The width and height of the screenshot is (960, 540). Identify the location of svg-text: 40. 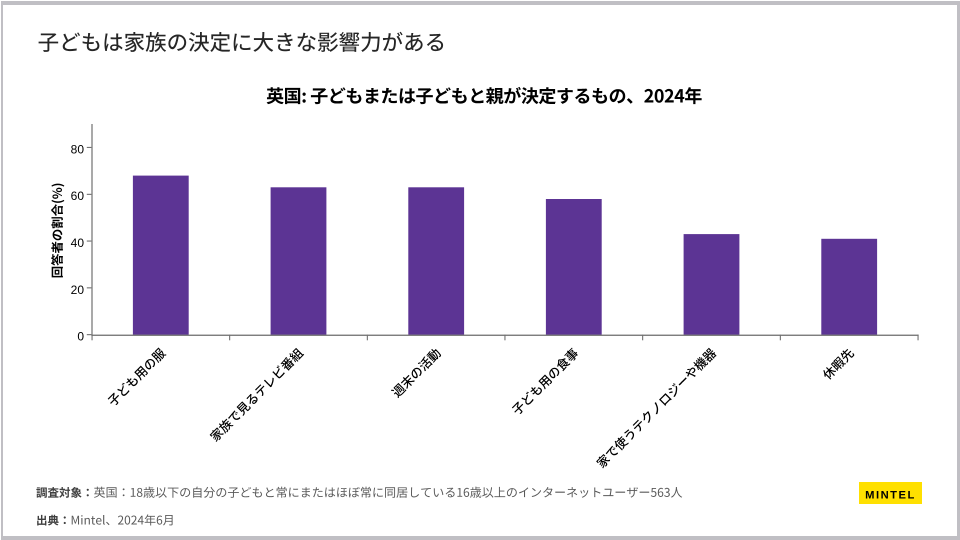
(78, 243).